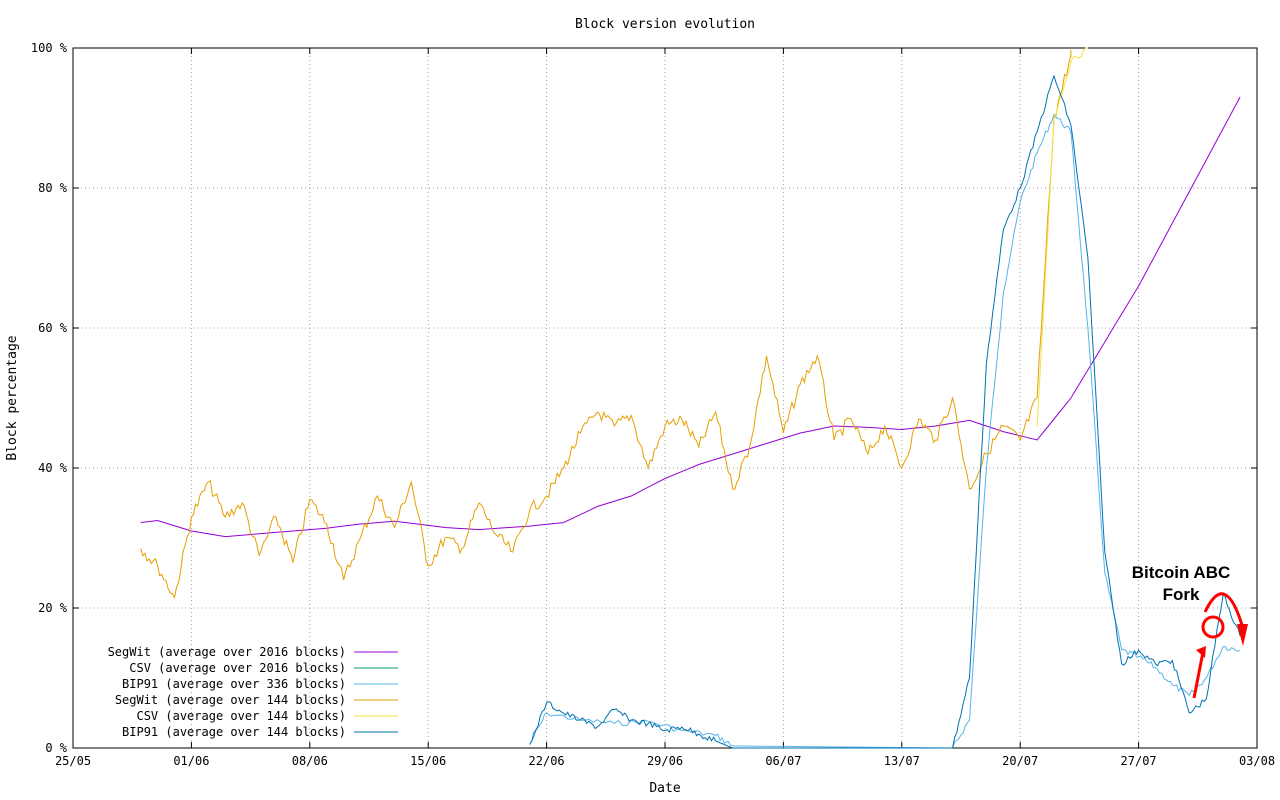 The height and width of the screenshot is (800, 1280). I want to click on x-tick-label: 06/07, so click(783, 761).